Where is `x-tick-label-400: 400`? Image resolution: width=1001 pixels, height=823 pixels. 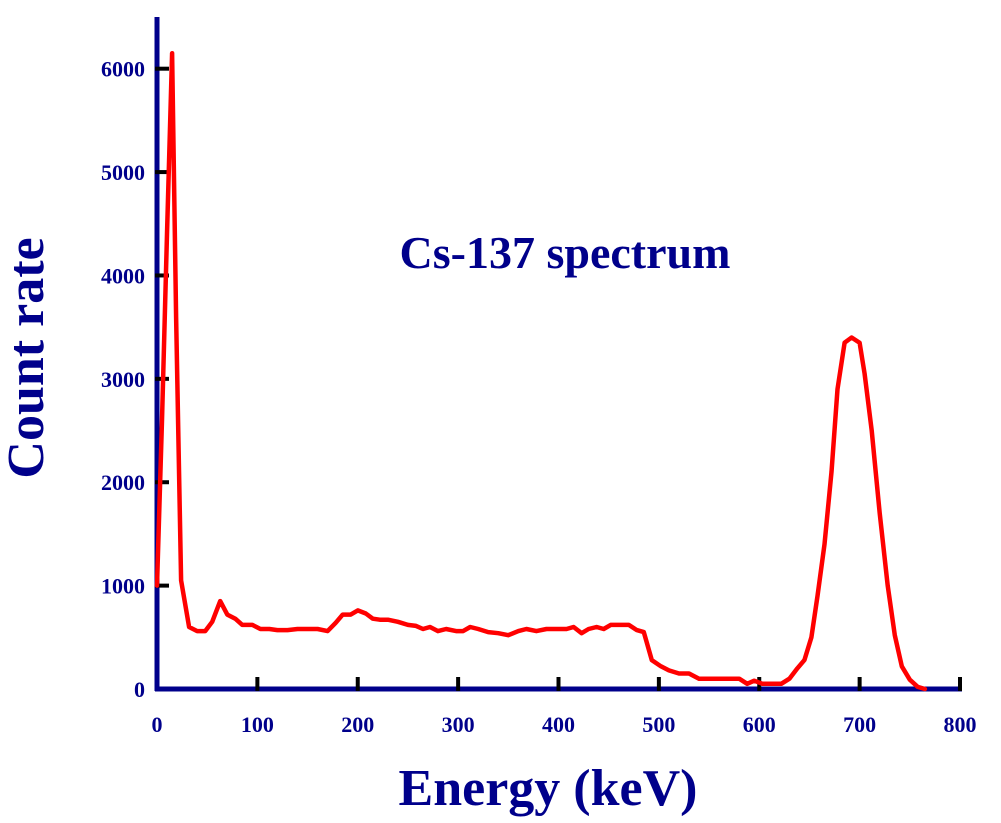 x-tick-label-400: 400 is located at coordinates (558, 724).